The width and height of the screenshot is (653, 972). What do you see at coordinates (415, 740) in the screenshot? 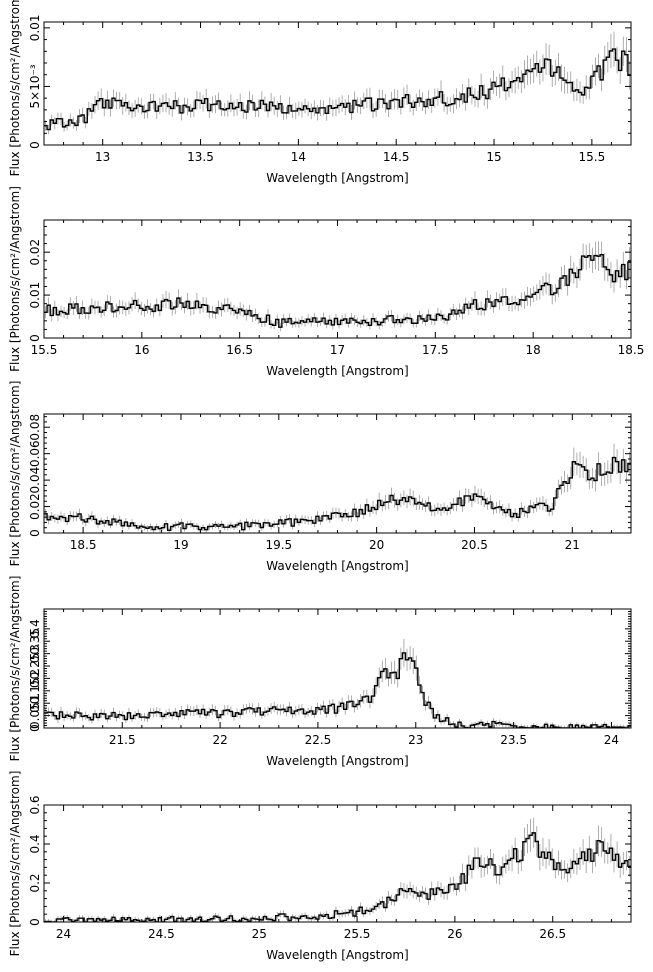
I see `x-tick-label: 23` at bounding box center [415, 740].